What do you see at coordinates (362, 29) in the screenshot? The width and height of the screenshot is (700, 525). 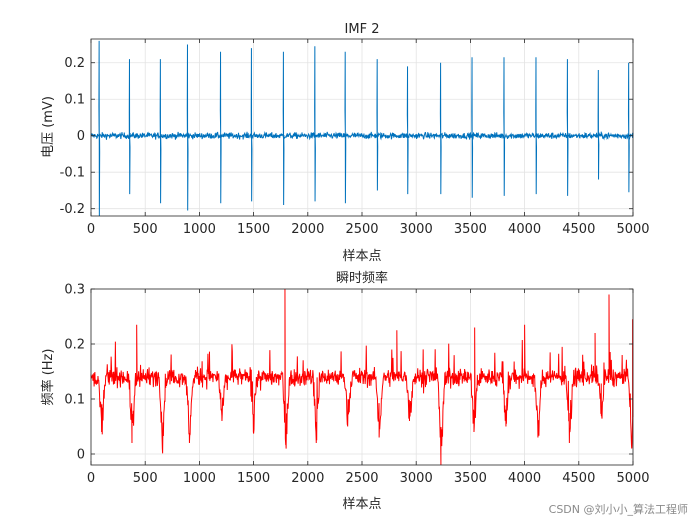 I see `chart-title-imf2: IMF 2` at bounding box center [362, 29].